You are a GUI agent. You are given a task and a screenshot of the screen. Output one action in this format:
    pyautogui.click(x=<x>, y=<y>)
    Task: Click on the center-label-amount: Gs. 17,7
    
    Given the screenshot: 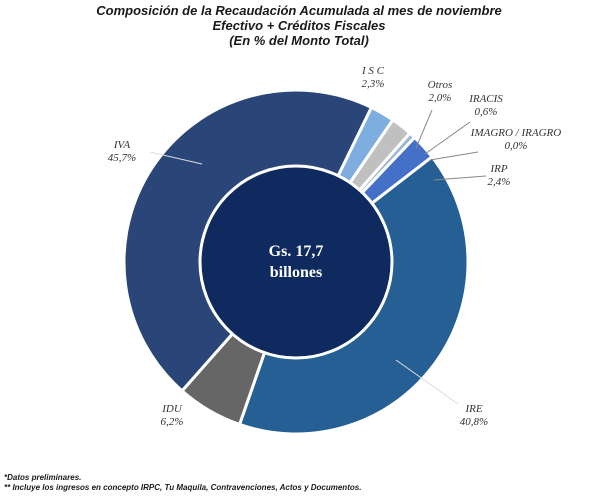 What is the action you would take?
    pyautogui.click(x=296, y=251)
    